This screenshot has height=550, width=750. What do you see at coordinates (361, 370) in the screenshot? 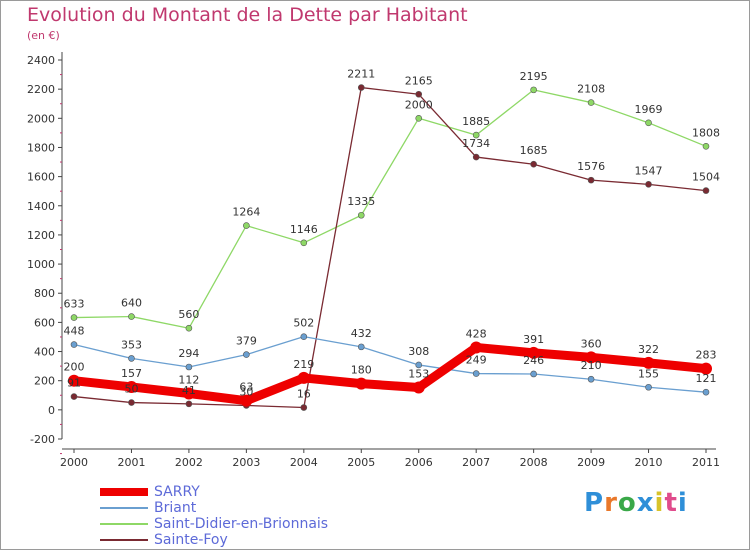
I see `data-label: 180` at bounding box center [361, 370].